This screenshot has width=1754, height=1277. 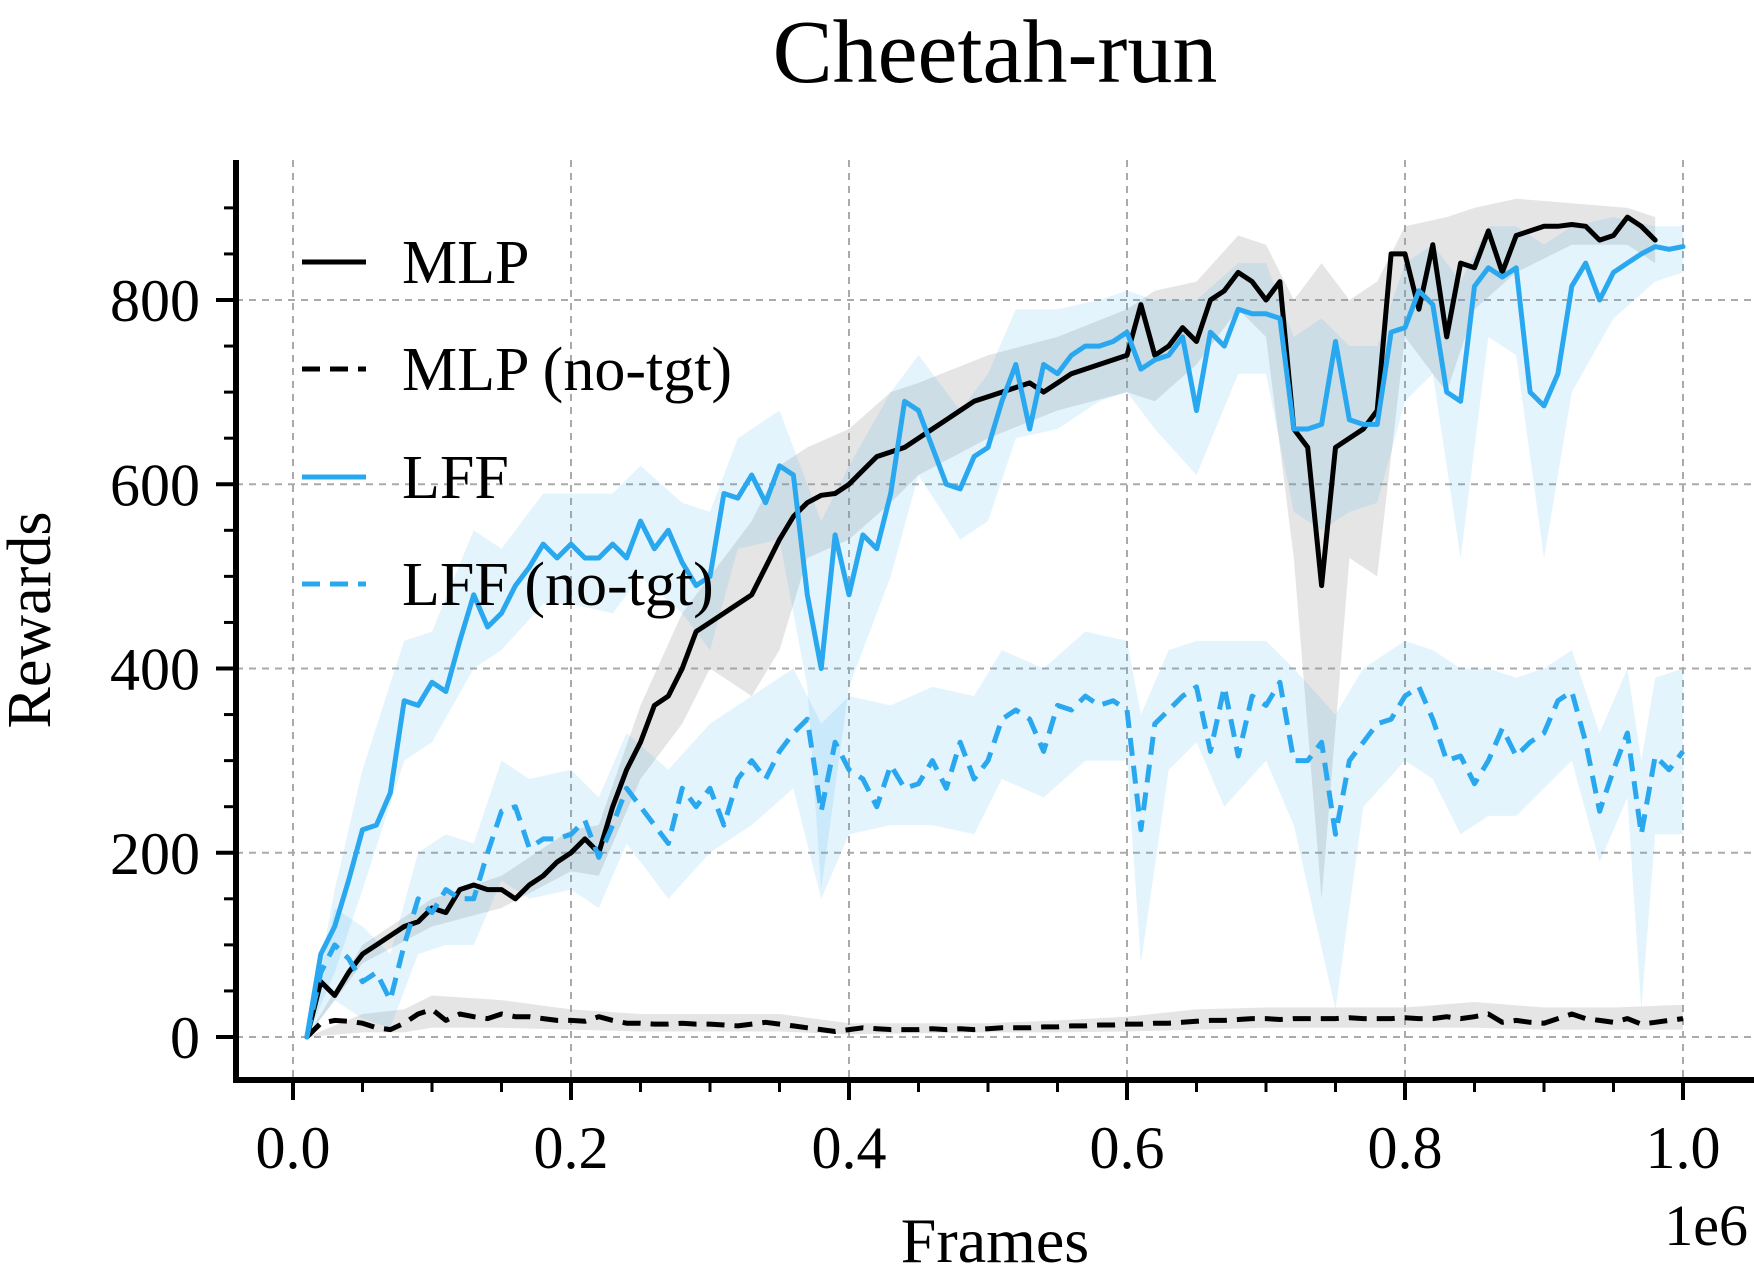 What do you see at coordinates (32, 620) in the screenshot?
I see `y-axis-label: Rewards` at bounding box center [32, 620].